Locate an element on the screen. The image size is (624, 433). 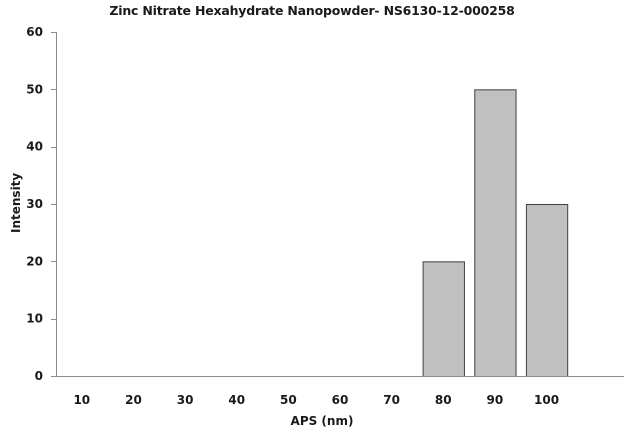
x-tick-label: 80 is located at coordinates (443, 400).